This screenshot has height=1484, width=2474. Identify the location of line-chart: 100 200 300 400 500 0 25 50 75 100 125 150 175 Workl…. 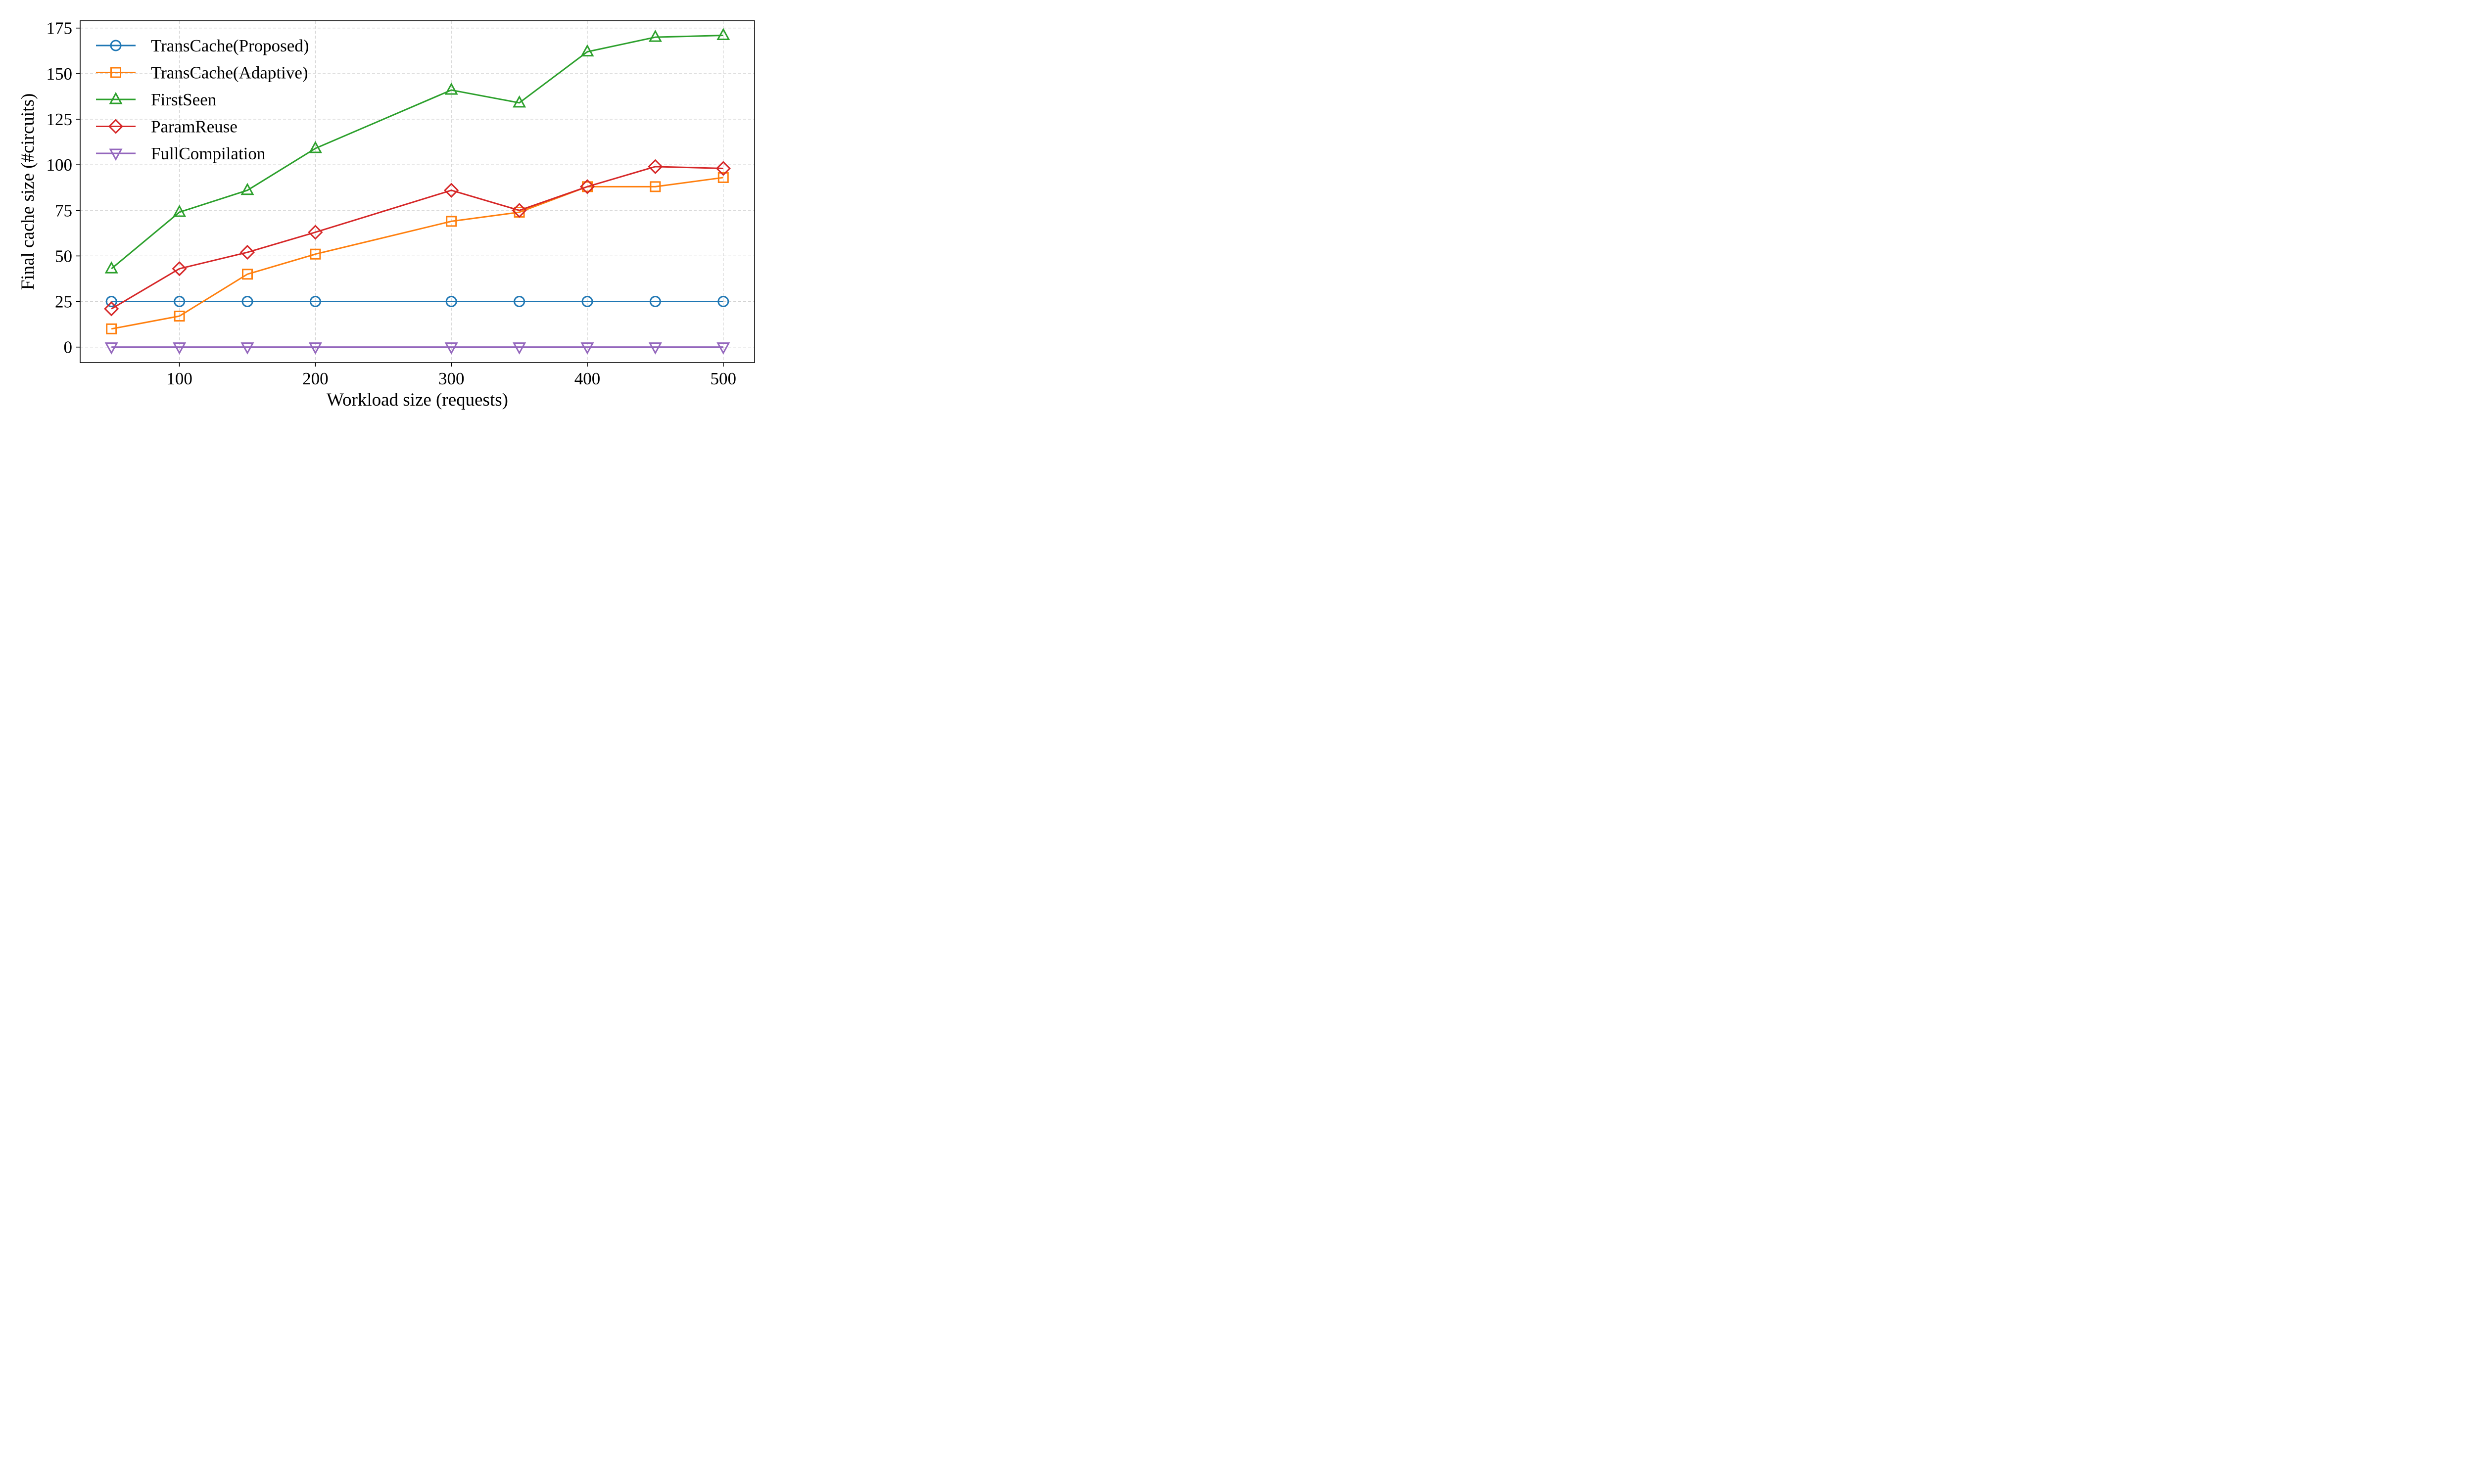
(387, 214).